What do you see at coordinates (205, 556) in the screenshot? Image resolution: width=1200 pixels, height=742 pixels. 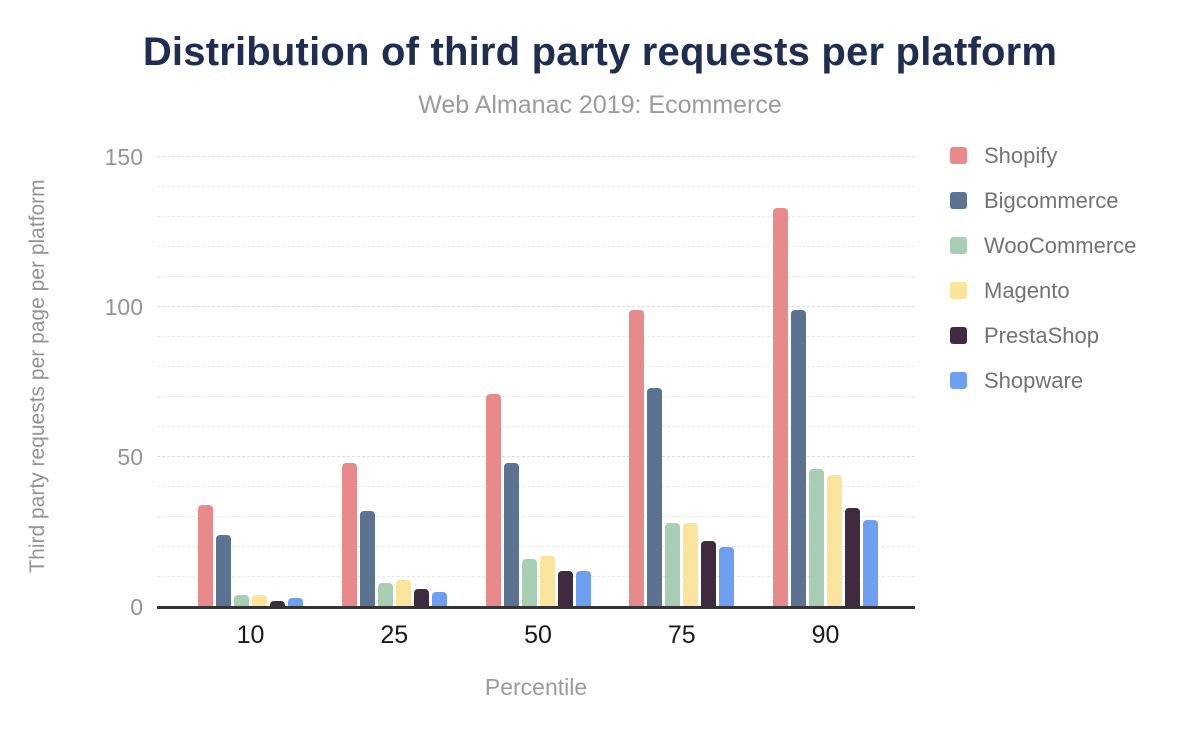 I see `bar-shopify-p10` at bounding box center [205, 556].